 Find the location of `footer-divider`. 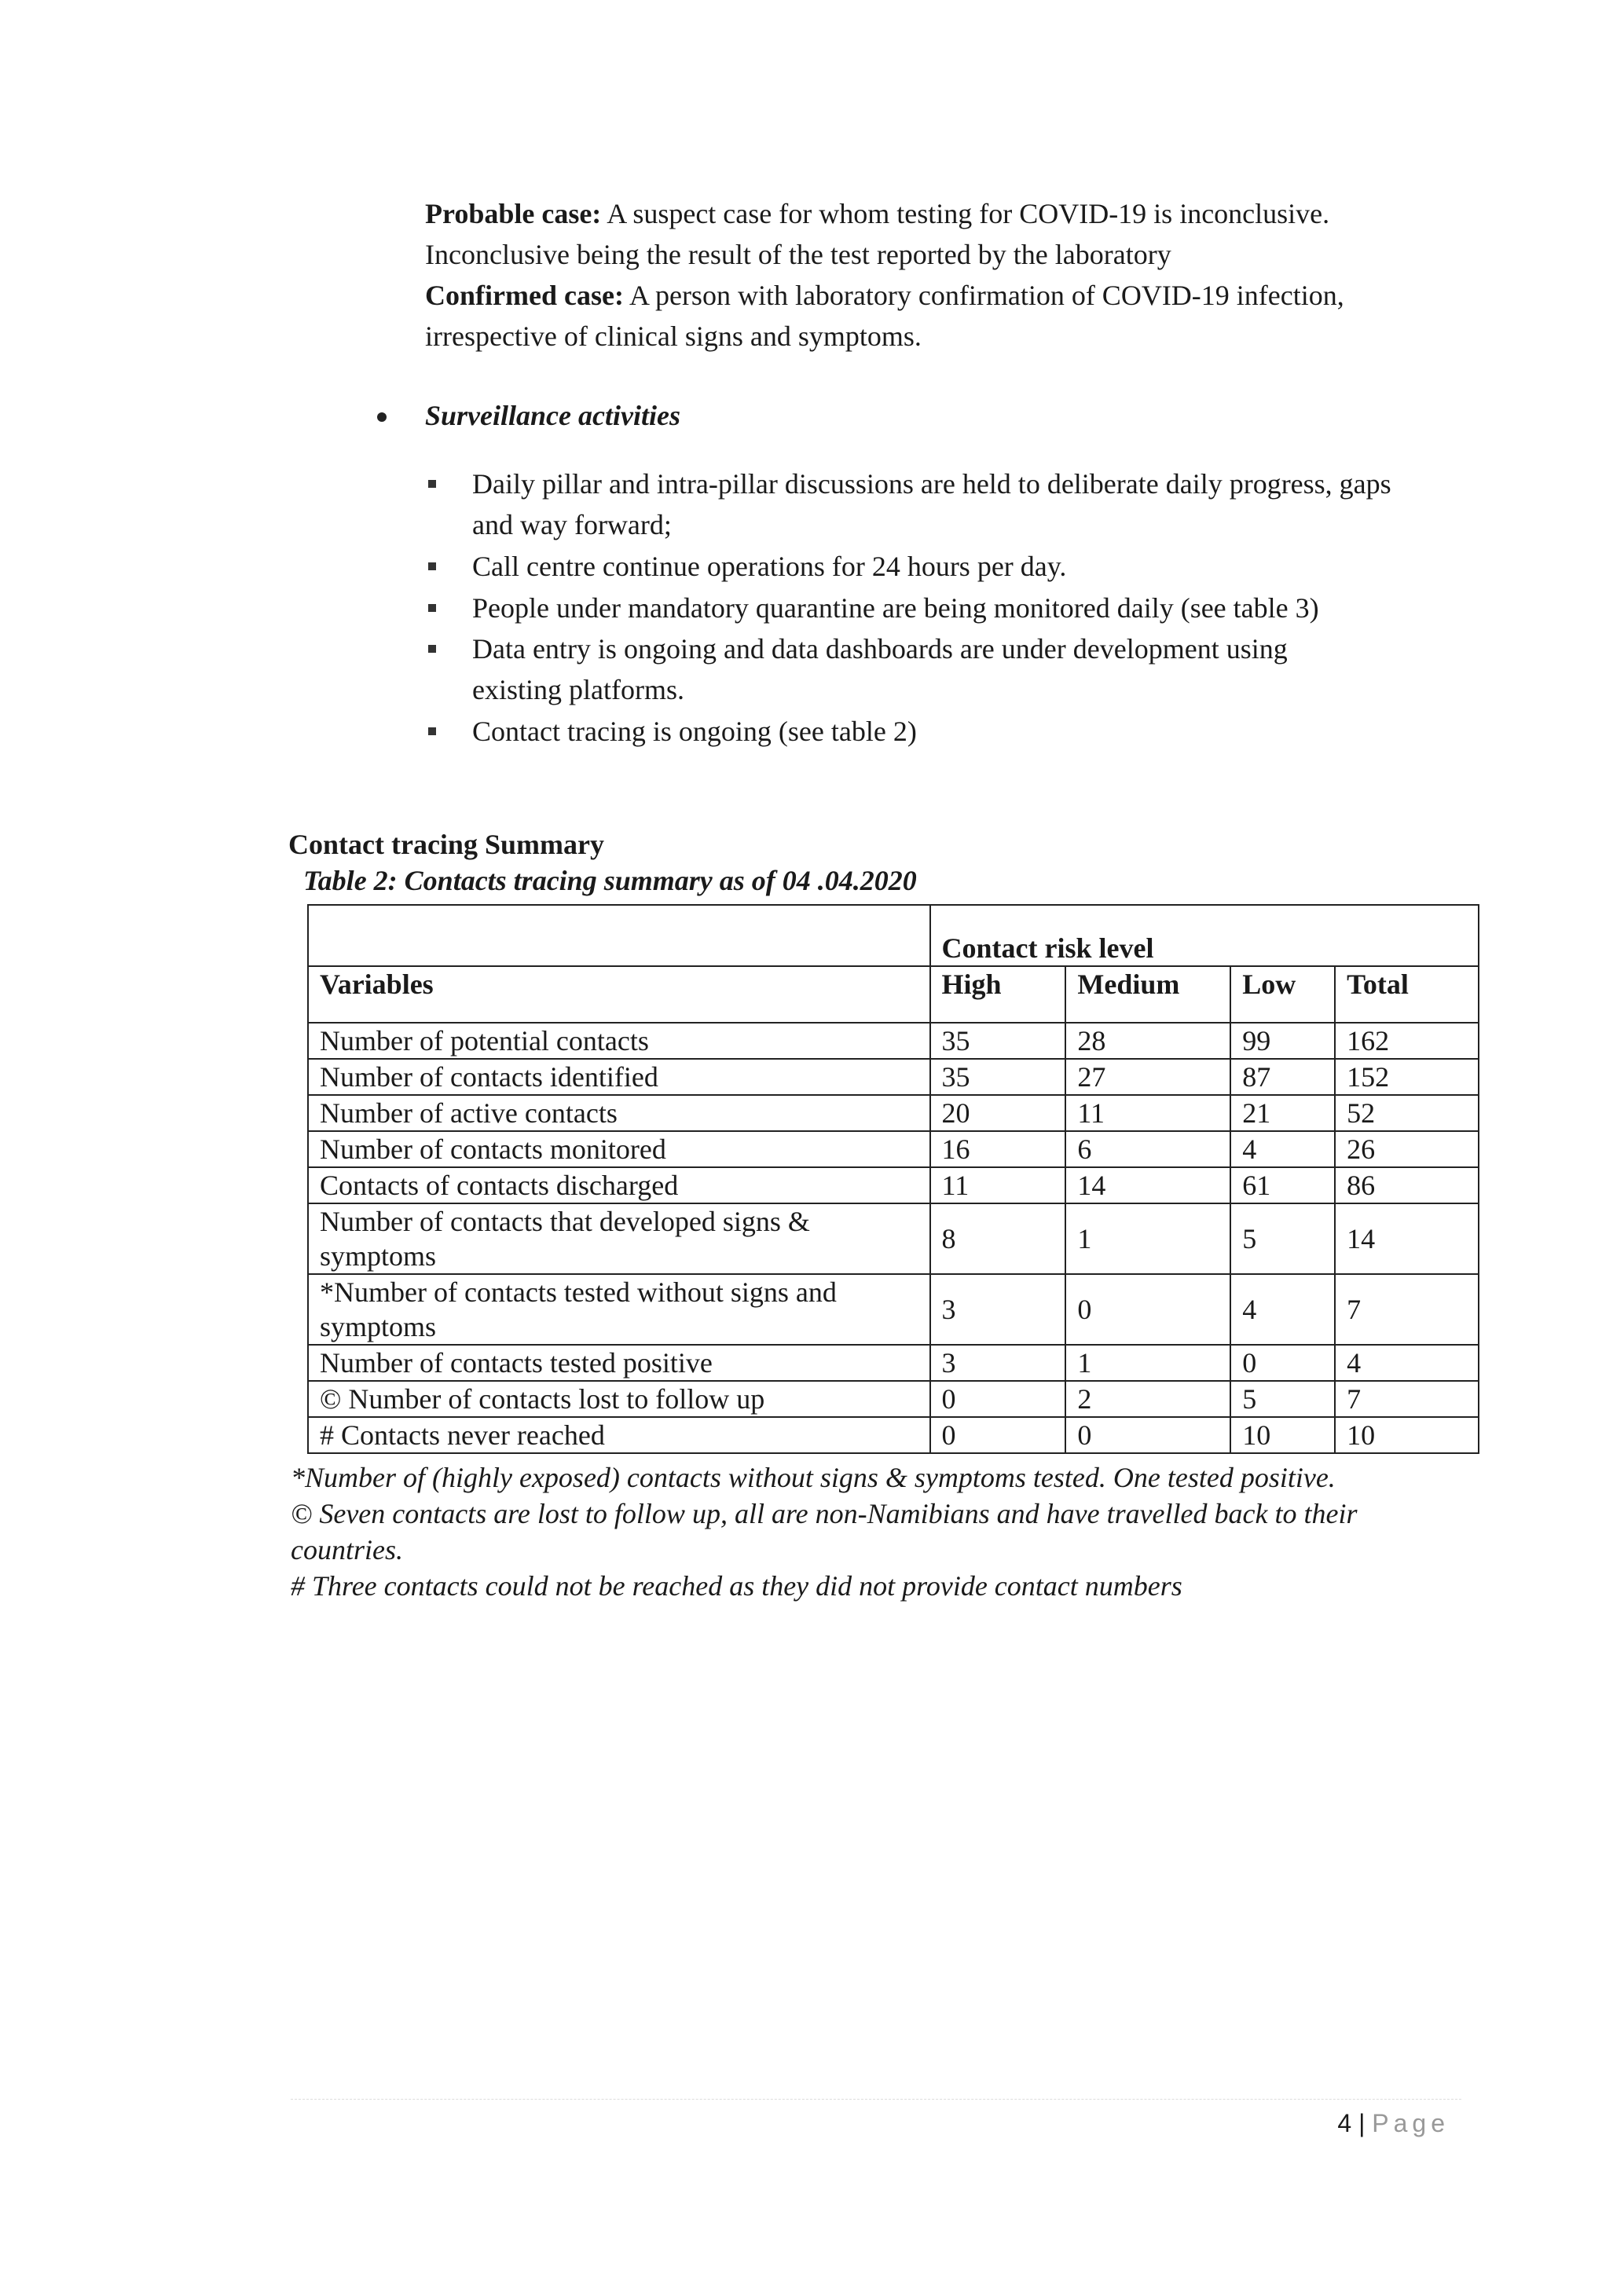

footer-divider is located at coordinates (876, 2099).